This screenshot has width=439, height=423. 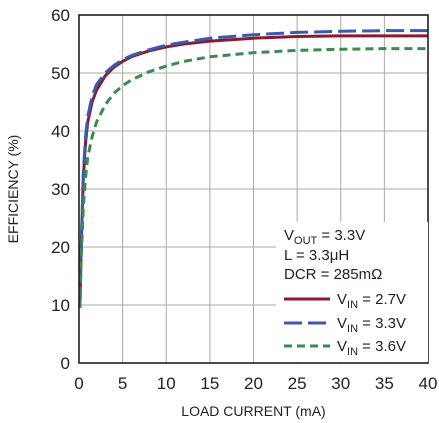 What do you see at coordinates (352, 352) in the screenshot?
I see `legend-label-3-subscript: IN` at bounding box center [352, 352].